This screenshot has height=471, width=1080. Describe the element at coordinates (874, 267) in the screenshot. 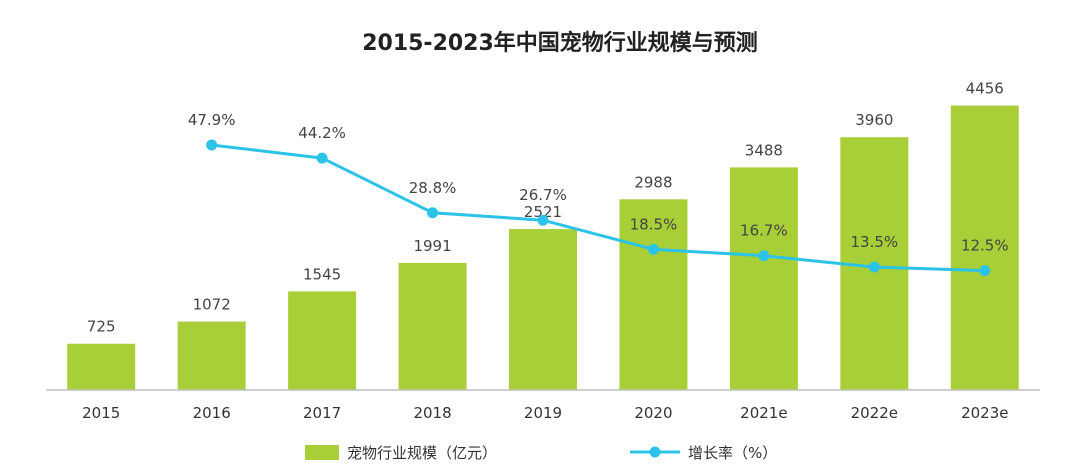

I see `growth-rate-point-2022e` at that location.